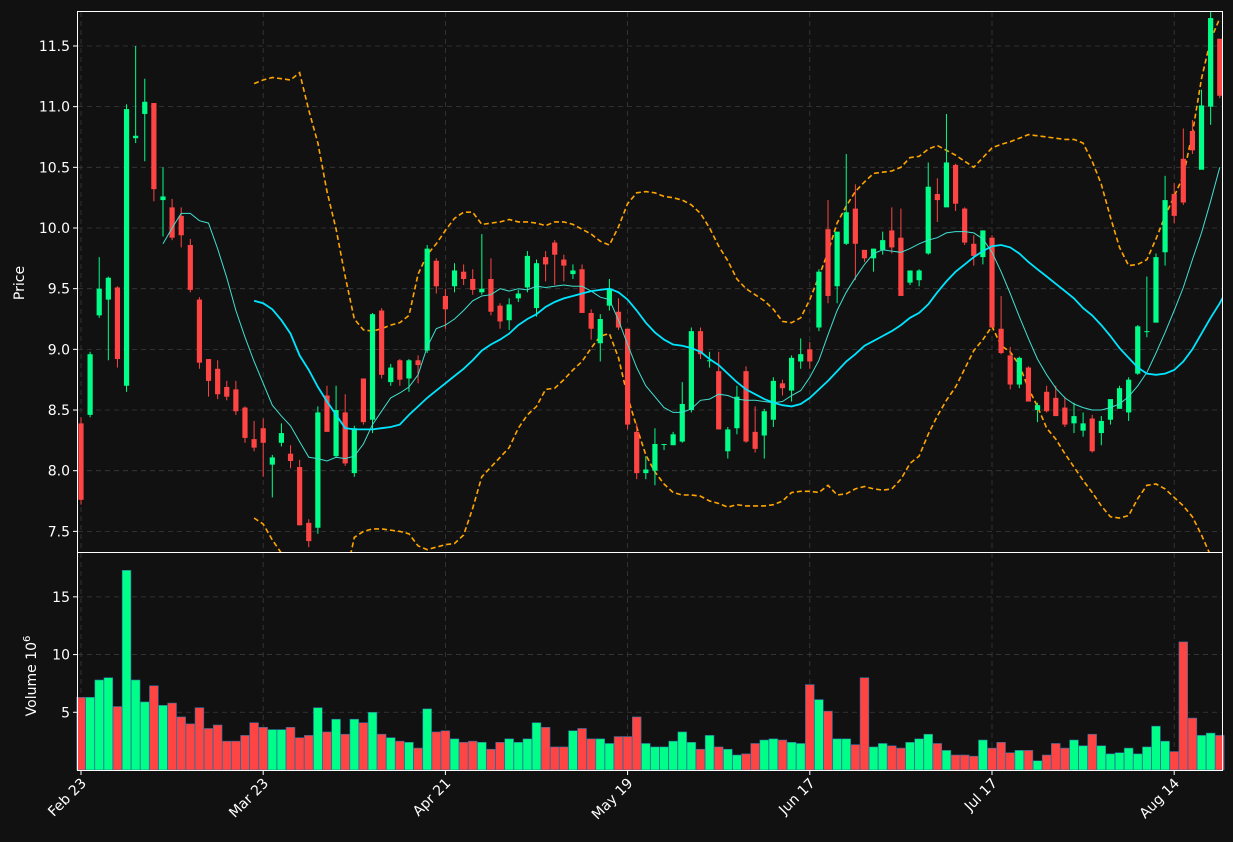 The height and width of the screenshot is (842, 1233). What do you see at coordinates (32, 679) in the screenshot?
I see `volume-axis-label-text: Volume 10` at bounding box center [32, 679].